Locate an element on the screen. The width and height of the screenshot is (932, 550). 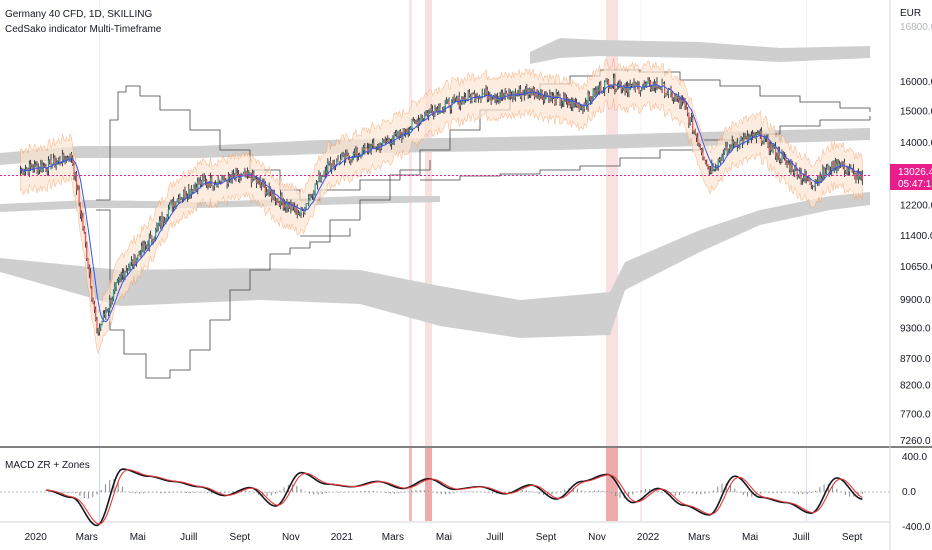
time-tick-label: Mars is located at coordinates (87, 537).